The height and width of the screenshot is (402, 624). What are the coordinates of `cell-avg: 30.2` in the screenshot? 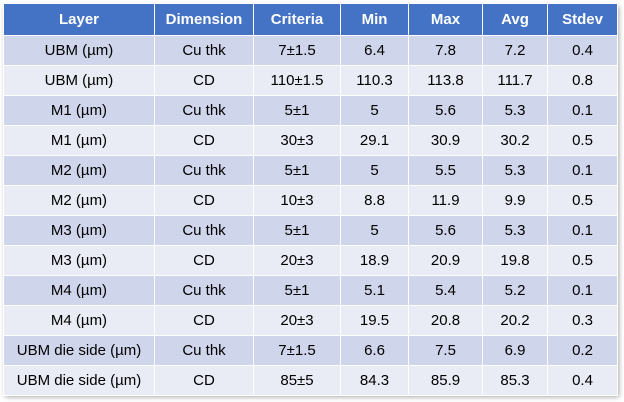 It's located at (515, 140).